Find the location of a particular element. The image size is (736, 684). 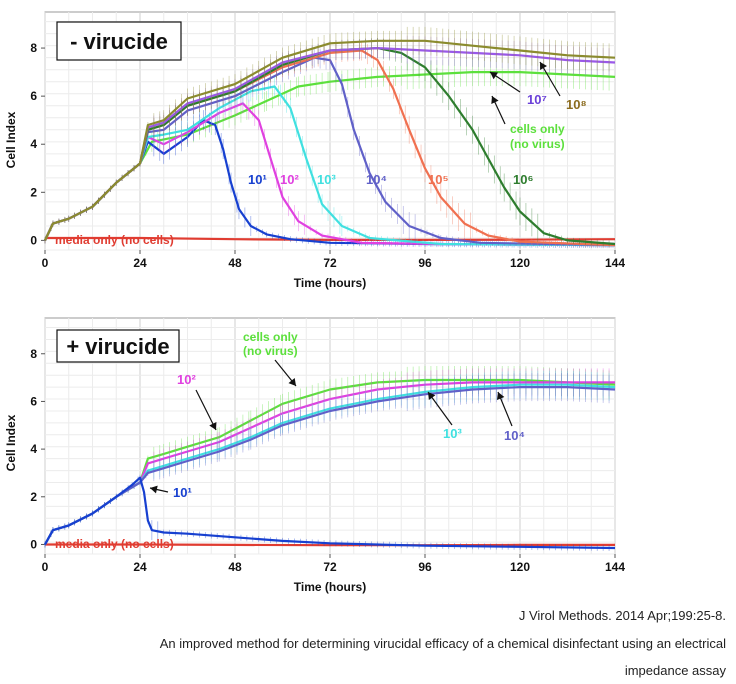

series-annotation: 10⁶ is located at coordinates (523, 179).